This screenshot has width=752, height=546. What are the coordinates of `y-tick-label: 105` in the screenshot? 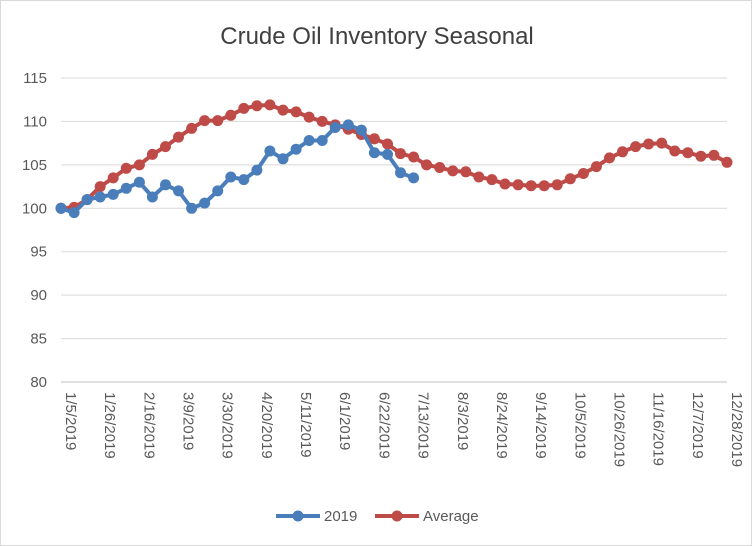 It's located at (34, 165).